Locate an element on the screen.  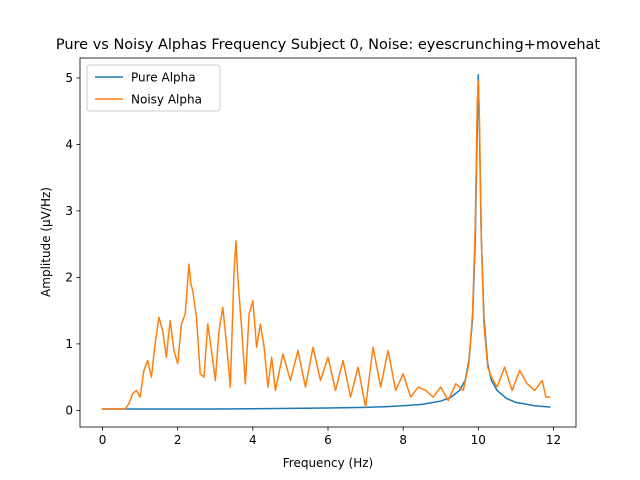
x-tick-label: 8 is located at coordinates (403, 440).